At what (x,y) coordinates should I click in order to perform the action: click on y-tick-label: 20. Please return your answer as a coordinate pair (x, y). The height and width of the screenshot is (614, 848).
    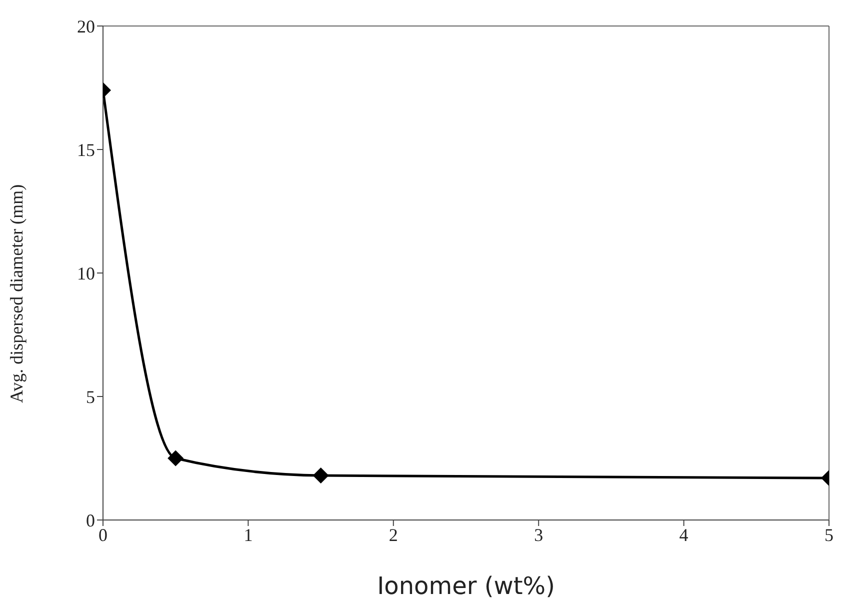
    Looking at the image, I should click on (86, 26).